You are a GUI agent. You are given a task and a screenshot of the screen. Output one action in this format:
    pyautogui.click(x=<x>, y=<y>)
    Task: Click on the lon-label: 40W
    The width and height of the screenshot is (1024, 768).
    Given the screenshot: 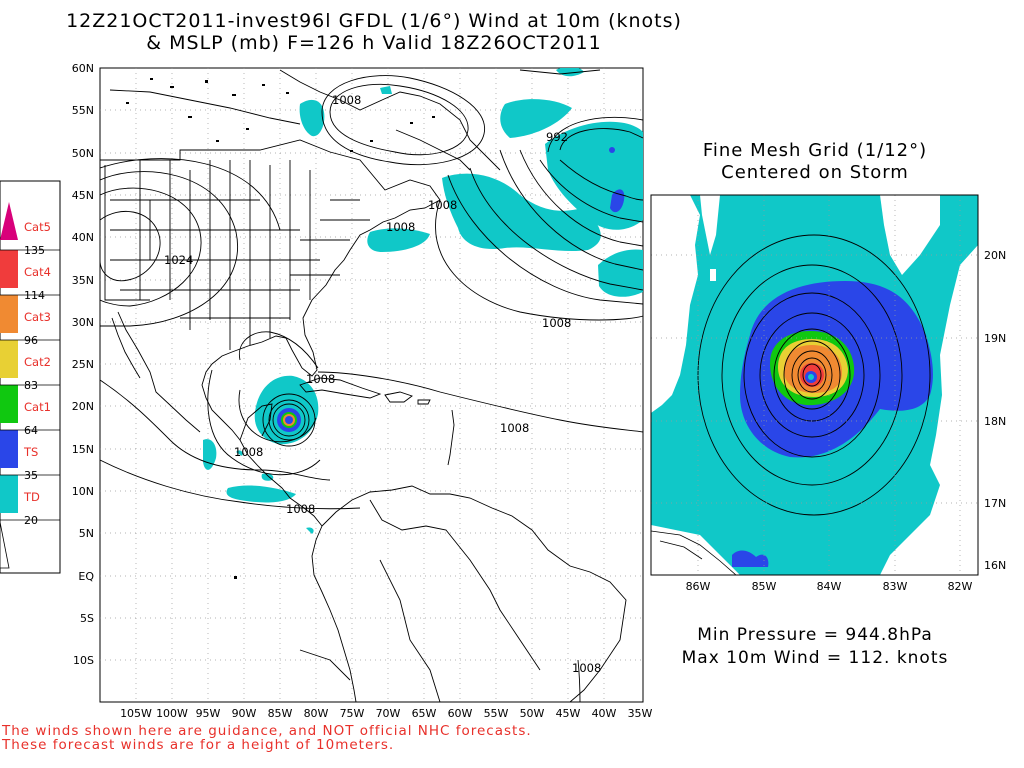 What is the action you would take?
    pyautogui.click(x=604, y=713)
    